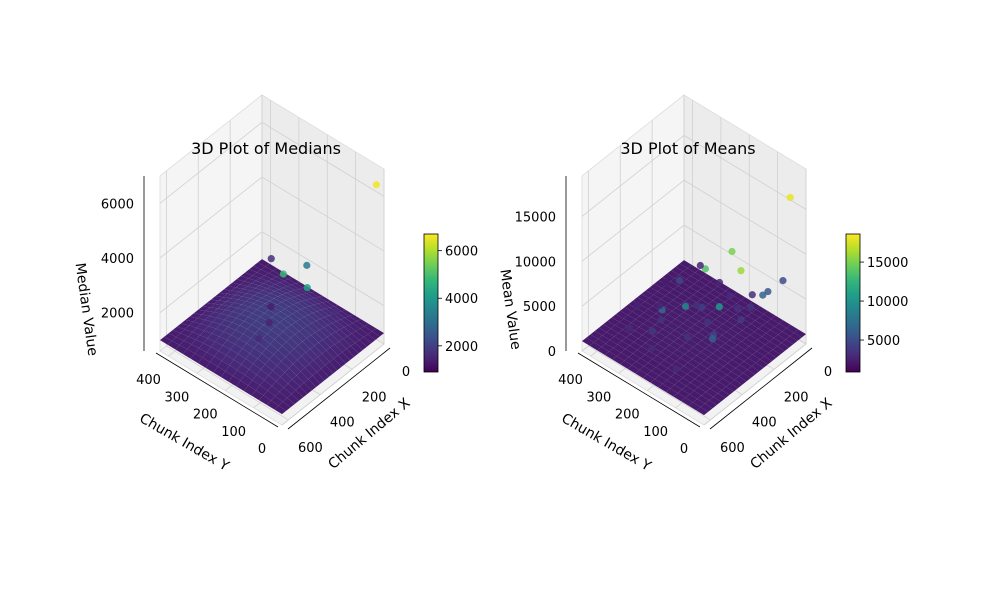 Image resolution: width=1000 pixels, height=600 pixels. I want to click on y-tick-label: 400, so click(570, 380).